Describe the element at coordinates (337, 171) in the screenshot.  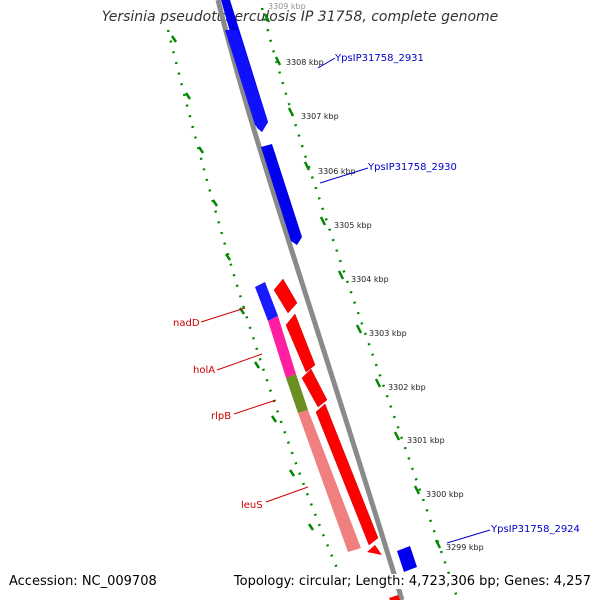
I see `tick-label: 3306 kbp` at that location.